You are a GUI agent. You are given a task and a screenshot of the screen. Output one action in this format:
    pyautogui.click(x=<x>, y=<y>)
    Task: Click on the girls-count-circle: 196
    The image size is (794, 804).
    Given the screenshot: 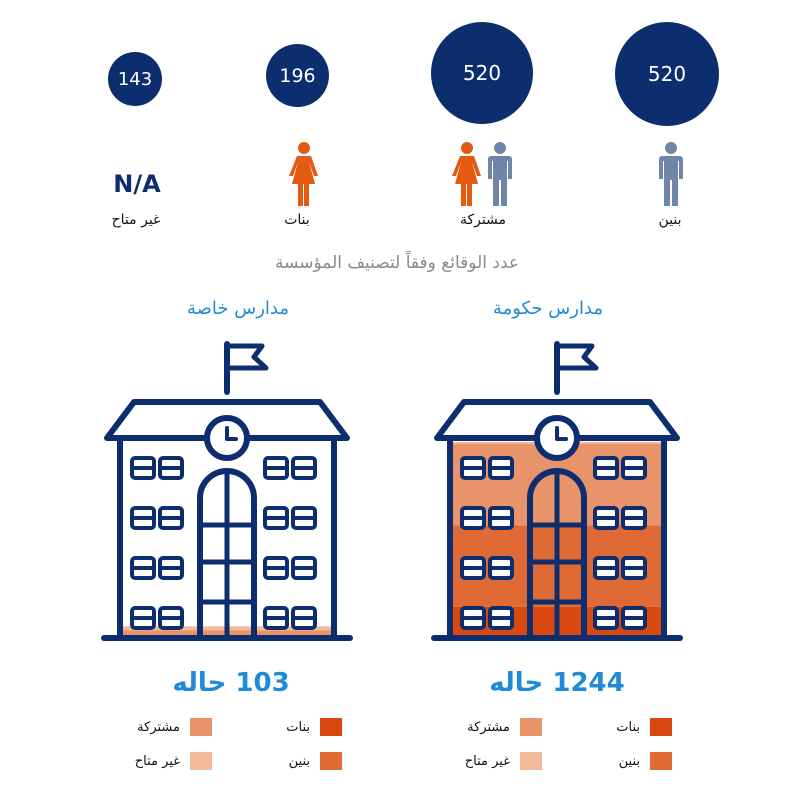 What is the action you would take?
    pyautogui.click(x=297, y=75)
    